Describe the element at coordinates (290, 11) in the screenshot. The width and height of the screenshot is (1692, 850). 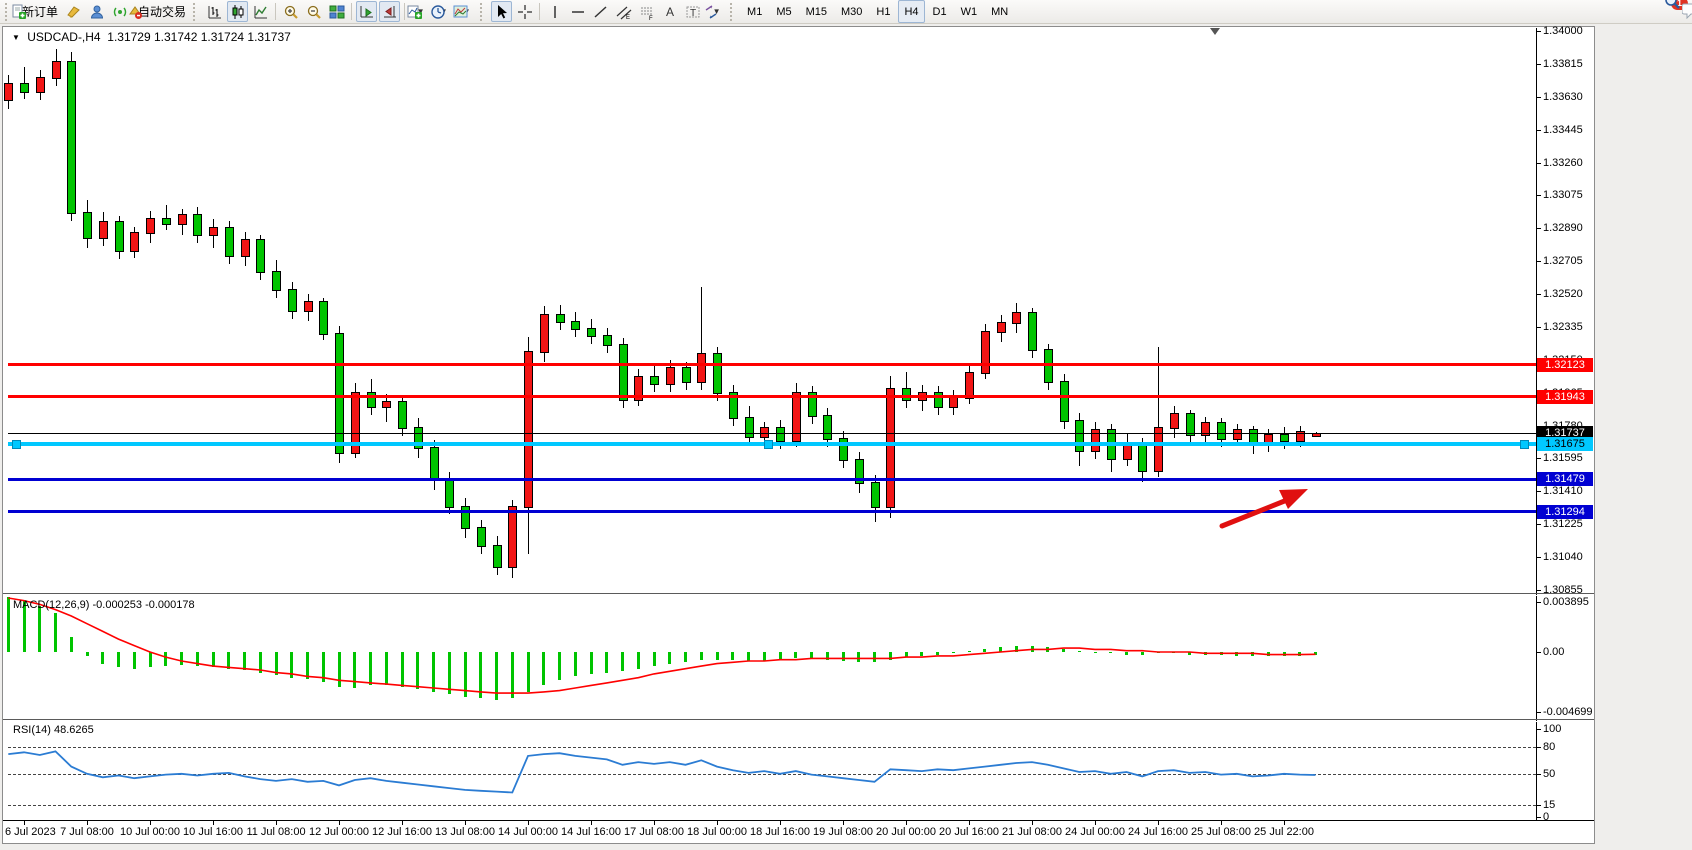
I see `zoom-in-button` at that location.